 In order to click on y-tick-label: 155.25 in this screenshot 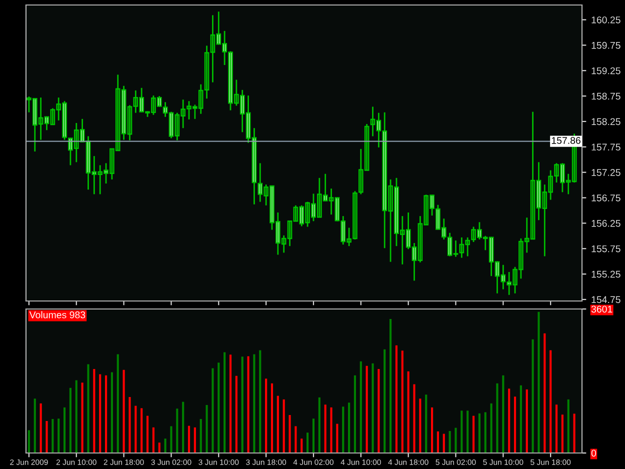, I will do `click(606, 274)`.